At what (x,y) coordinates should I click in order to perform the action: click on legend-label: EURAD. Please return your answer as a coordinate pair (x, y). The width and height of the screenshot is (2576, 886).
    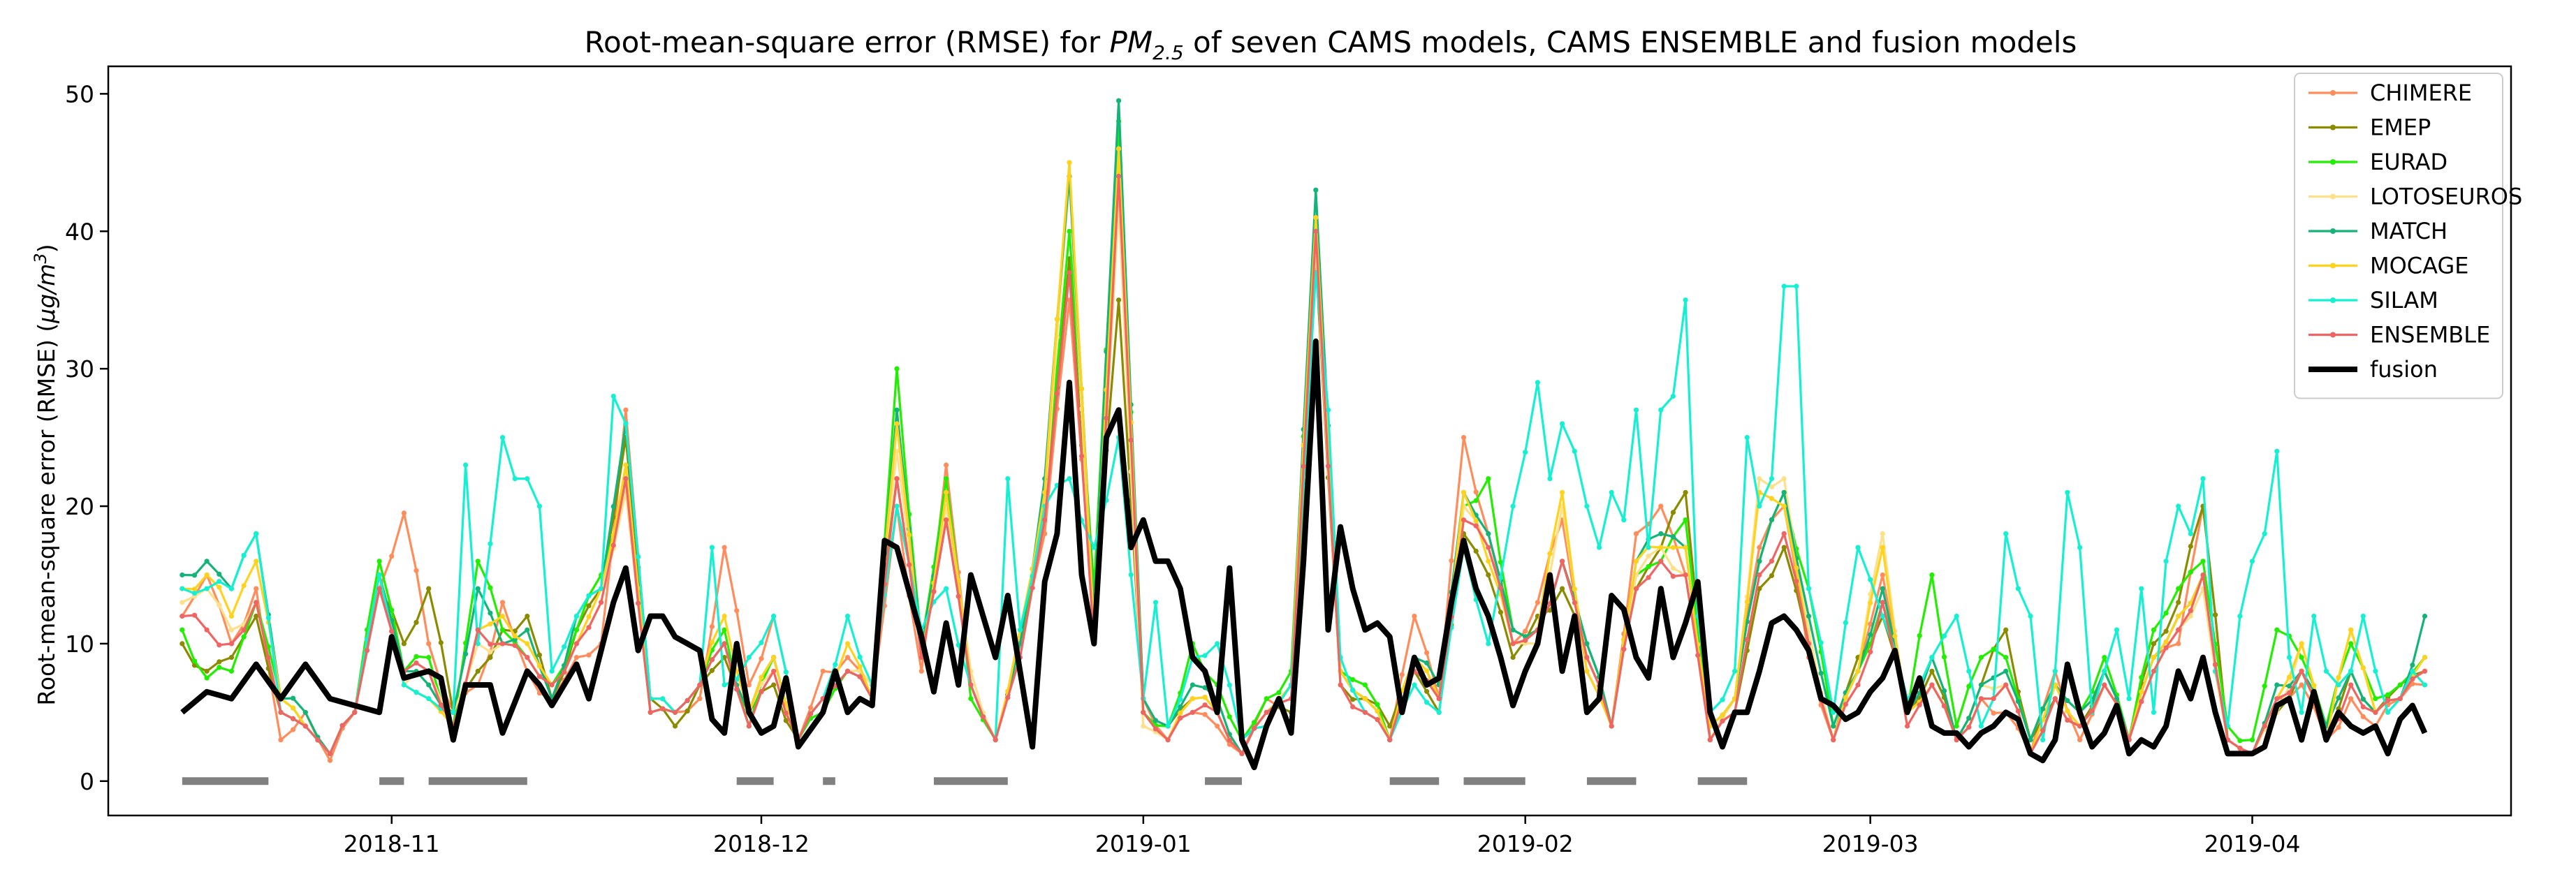
    Looking at the image, I should click on (2408, 162).